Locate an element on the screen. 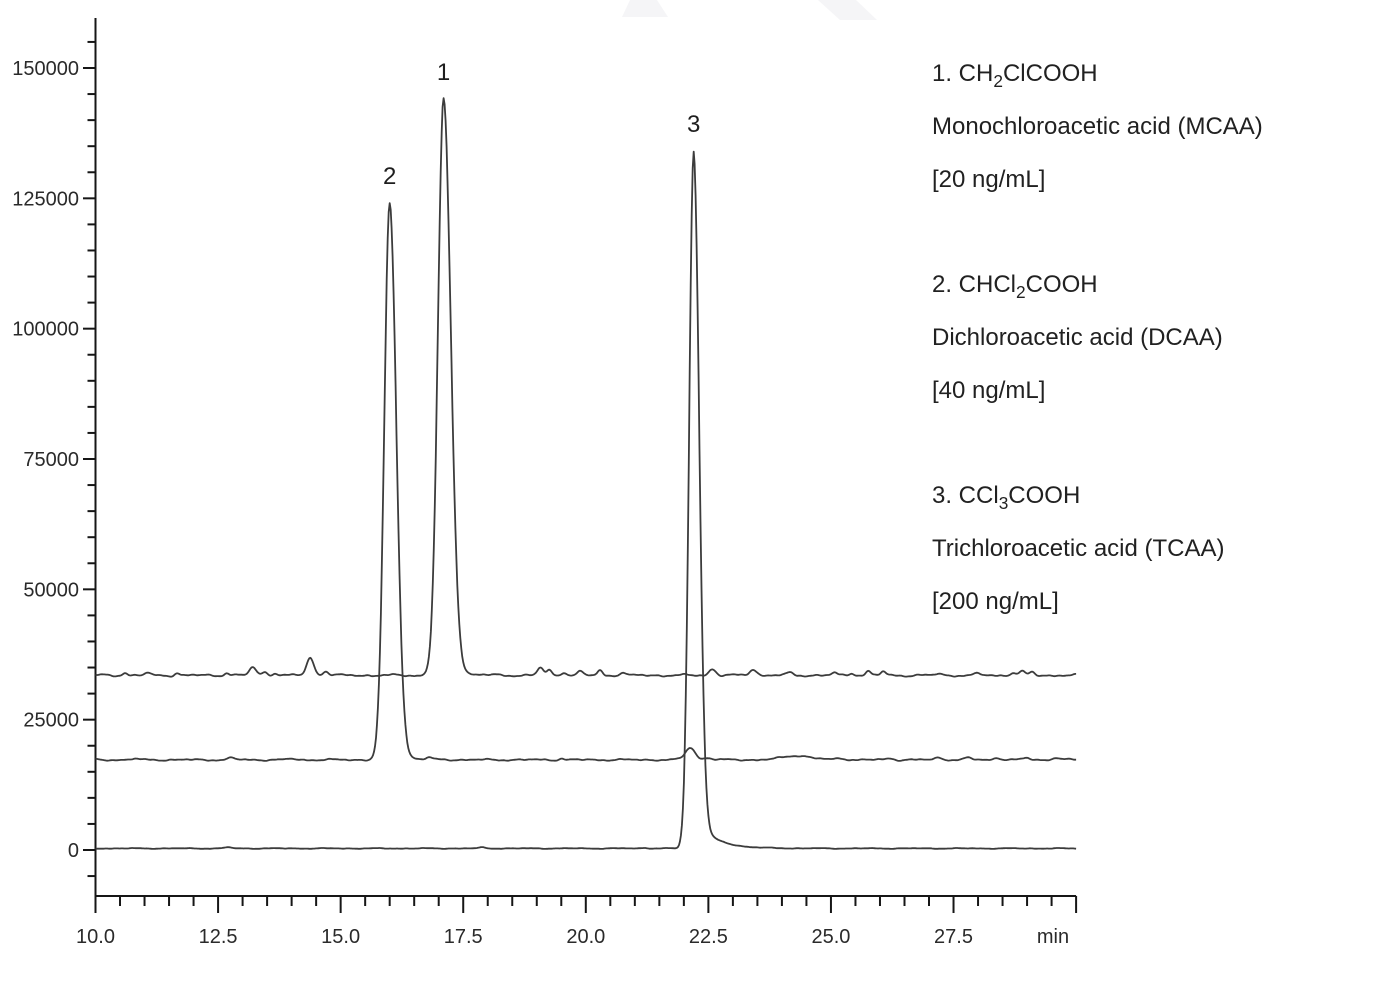 This screenshot has height=994, width=1393. legend-concentration-3: [200 ng/mL] is located at coordinates (995, 601).